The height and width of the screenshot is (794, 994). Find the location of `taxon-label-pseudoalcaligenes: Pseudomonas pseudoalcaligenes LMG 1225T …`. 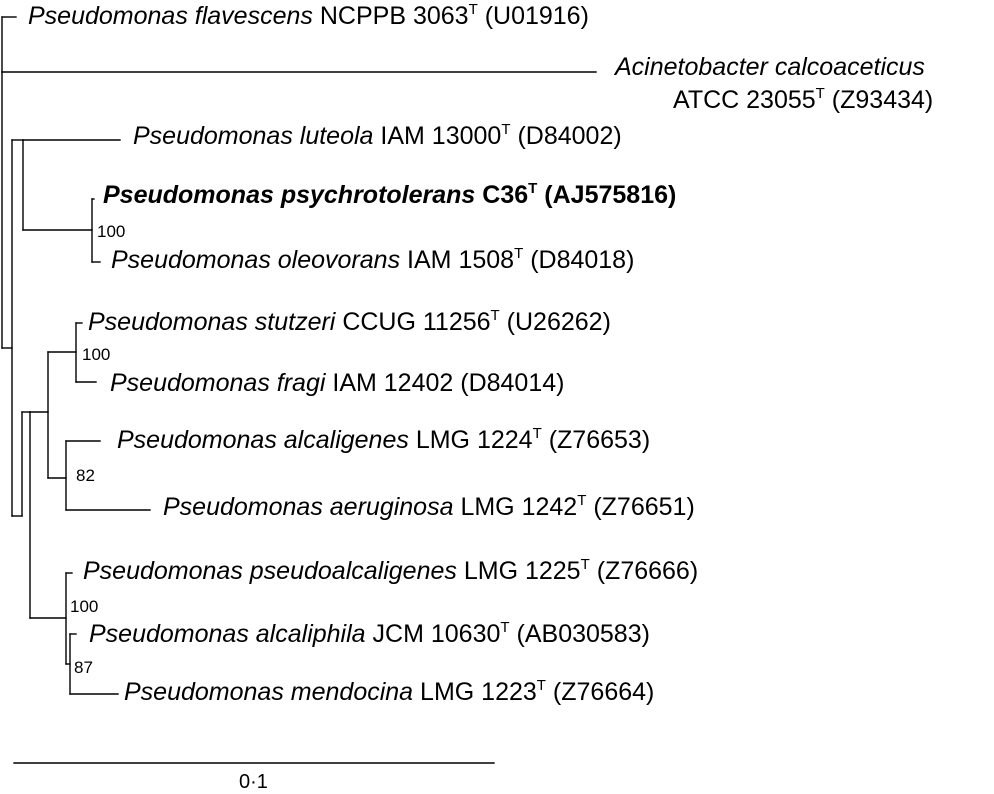

taxon-label-pseudoalcaligenes: Pseudomonas pseudoalcaligenes LMG 1225T … is located at coordinates (391, 570).